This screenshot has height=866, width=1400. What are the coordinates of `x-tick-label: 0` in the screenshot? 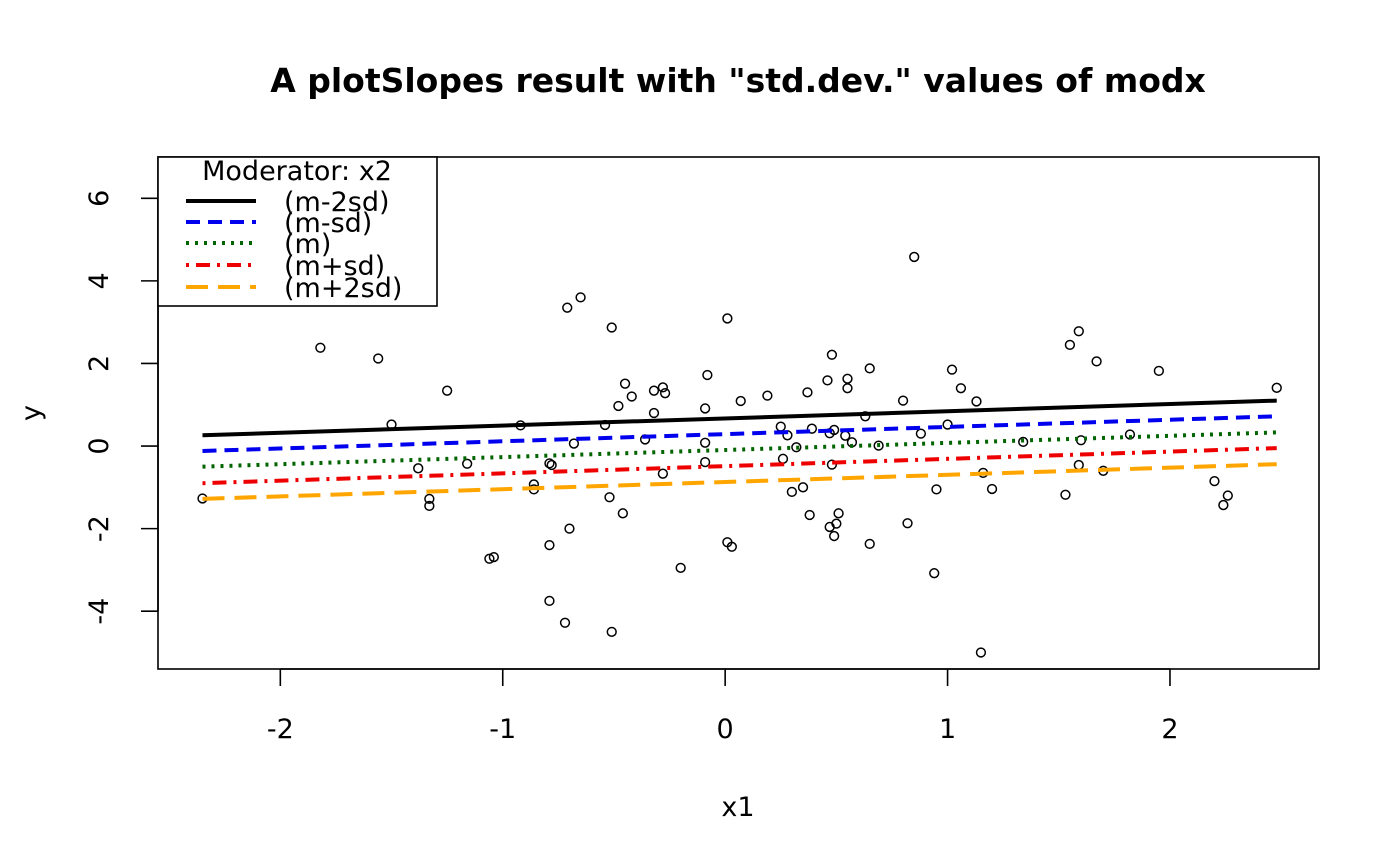 It's located at (725, 729).